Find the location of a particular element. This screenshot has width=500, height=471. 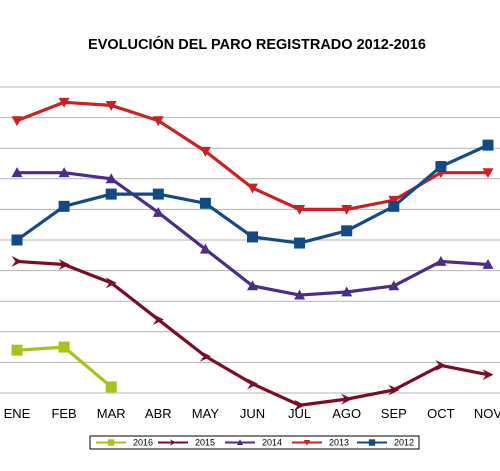

x-tick-label: NOV is located at coordinates (487, 413).